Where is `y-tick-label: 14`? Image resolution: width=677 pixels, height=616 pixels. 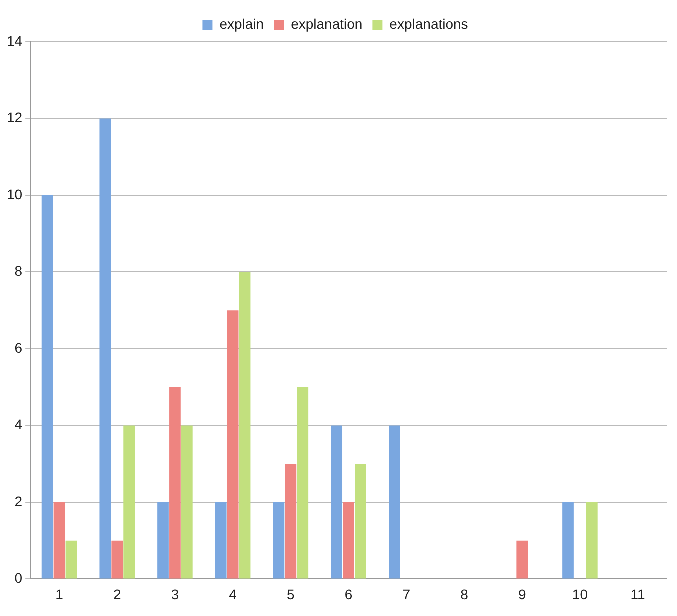 y-tick-label: 14 is located at coordinates (14, 40).